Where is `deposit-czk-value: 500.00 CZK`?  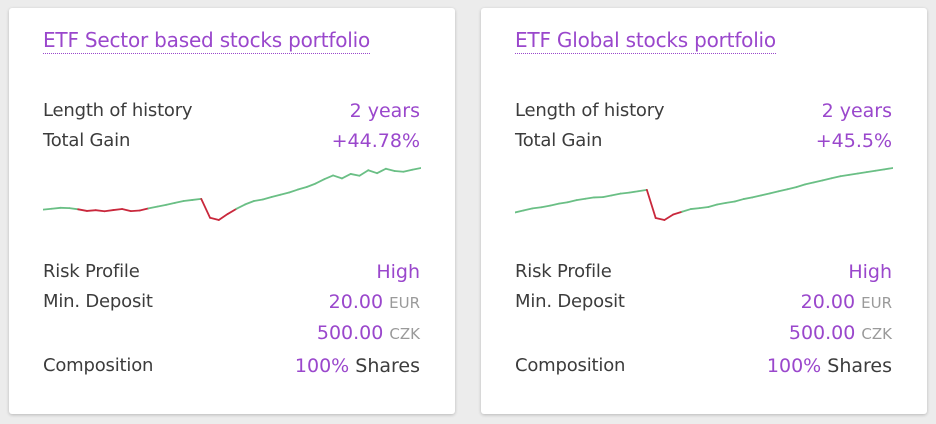 deposit-czk-value: 500.00 CZK is located at coordinates (368, 333).